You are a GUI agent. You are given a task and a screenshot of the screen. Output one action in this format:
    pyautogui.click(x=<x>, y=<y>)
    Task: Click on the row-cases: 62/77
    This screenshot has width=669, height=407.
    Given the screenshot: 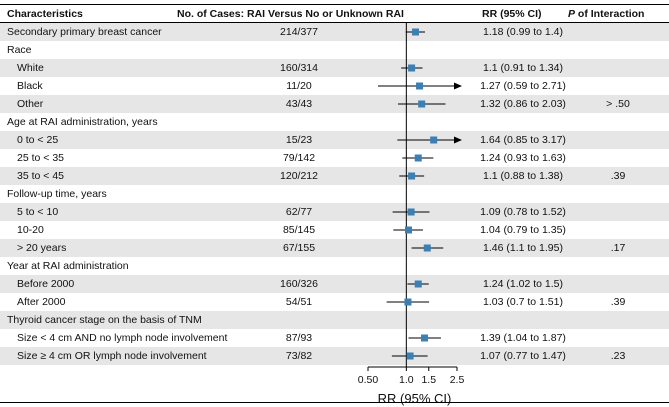 What is the action you would take?
    pyautogui.click(x=299, y=211)
    